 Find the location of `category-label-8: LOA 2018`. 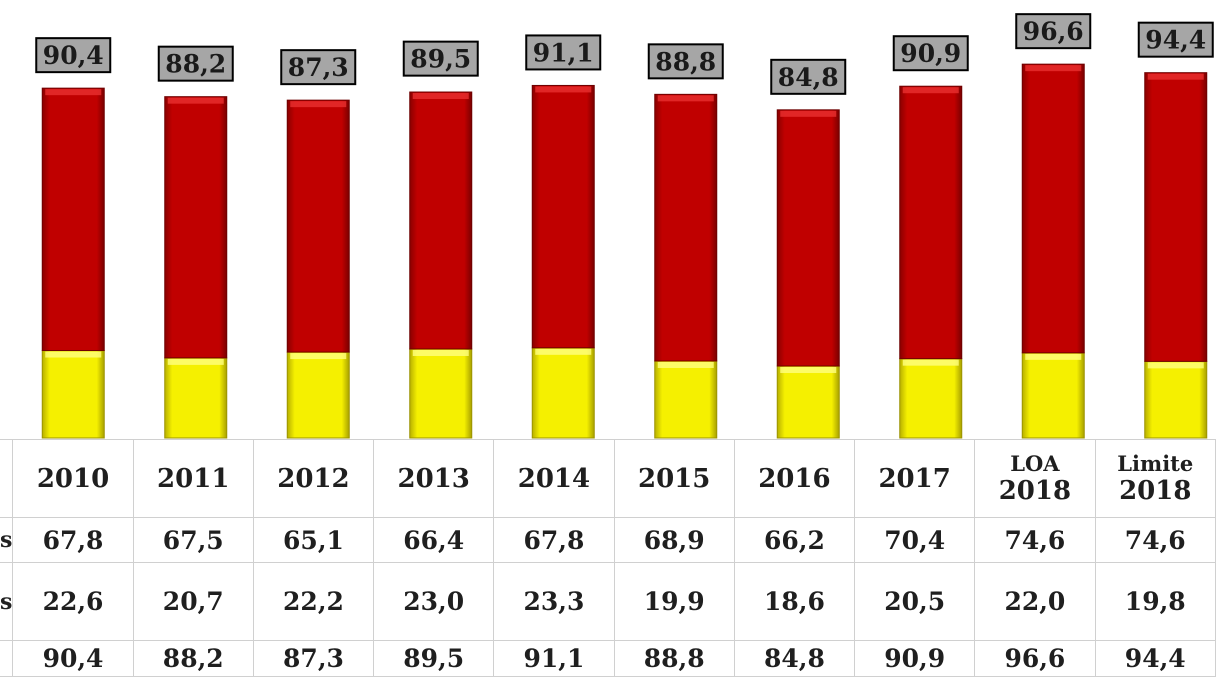

category-label-8: LOA 2018 is located at coordinates (1035, 478).